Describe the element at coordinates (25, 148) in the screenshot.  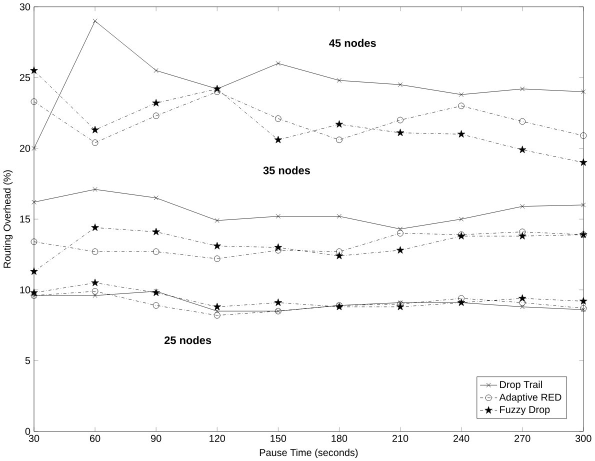
I see `y-tick-label: 20` at that location.